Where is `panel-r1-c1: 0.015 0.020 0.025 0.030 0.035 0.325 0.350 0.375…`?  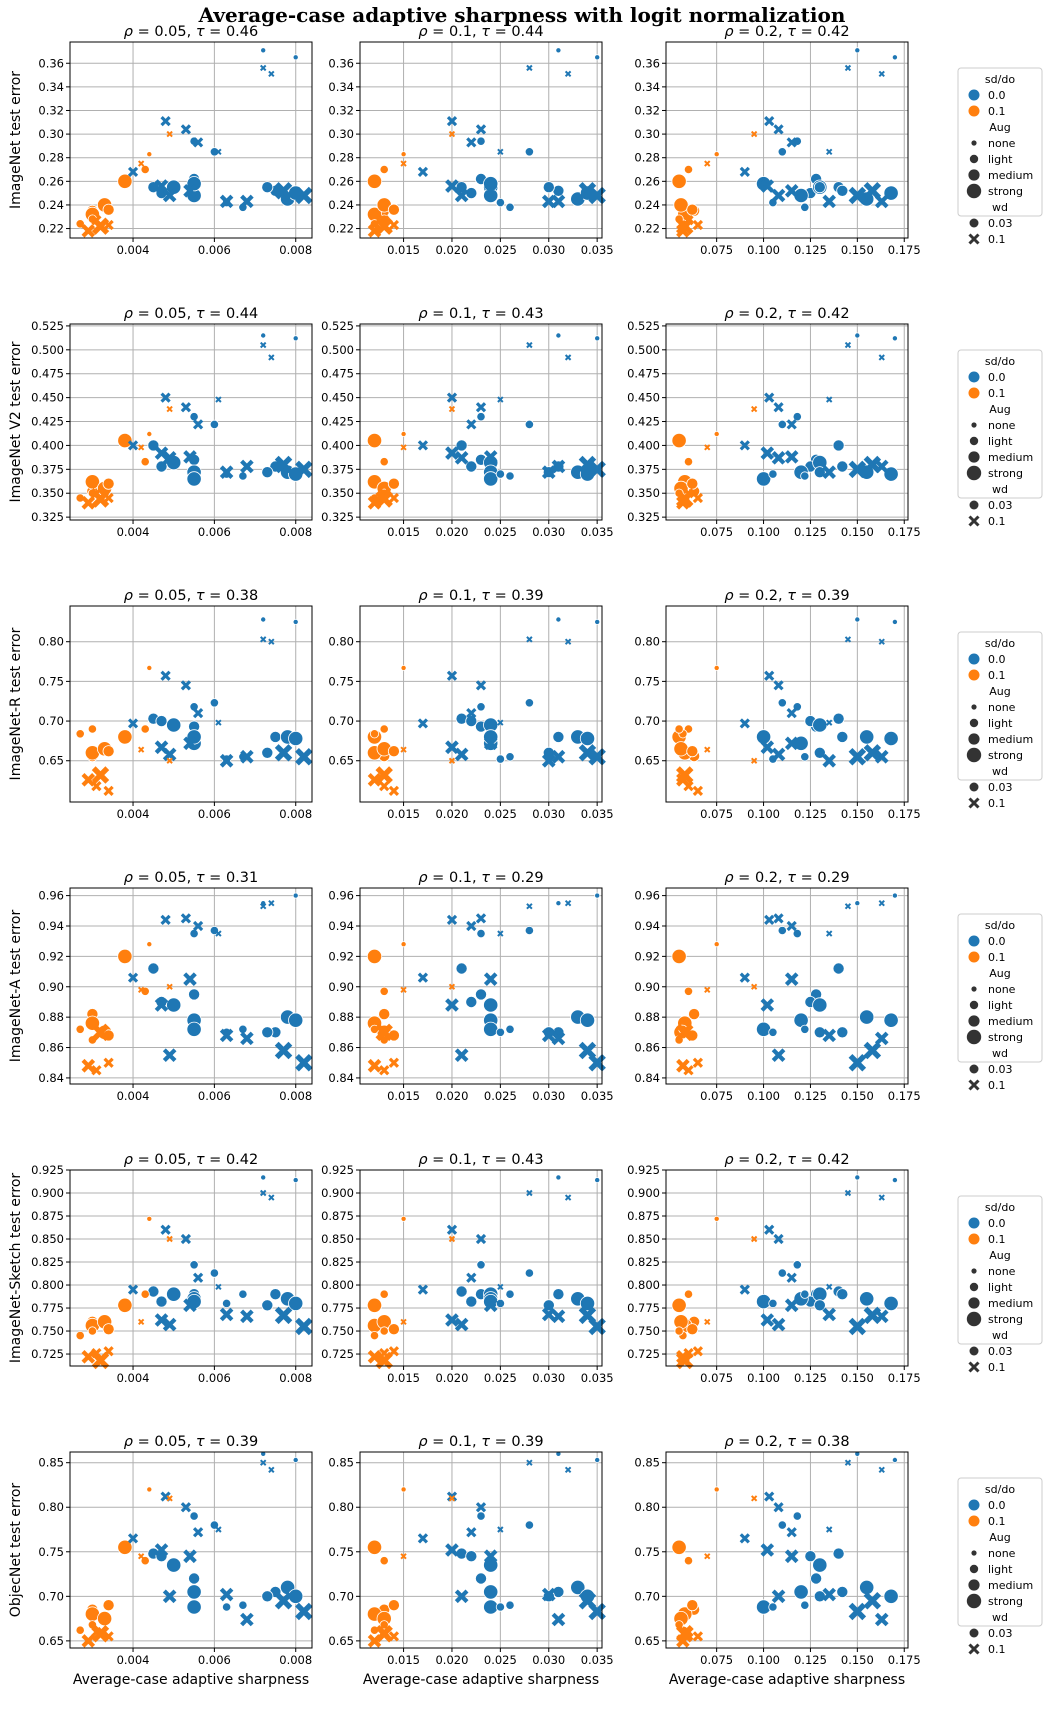 panel-r1-c1: 0.015 0.020 0.025 0.030 0.035 0.325 0.350 0.375… is located at coordinates (467, 422).